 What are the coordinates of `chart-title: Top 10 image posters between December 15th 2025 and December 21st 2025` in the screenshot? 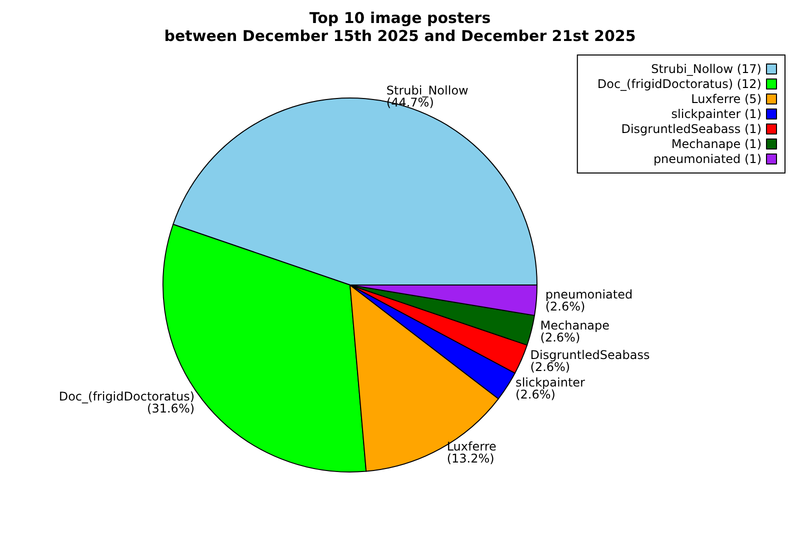 It's located at (400, 27).